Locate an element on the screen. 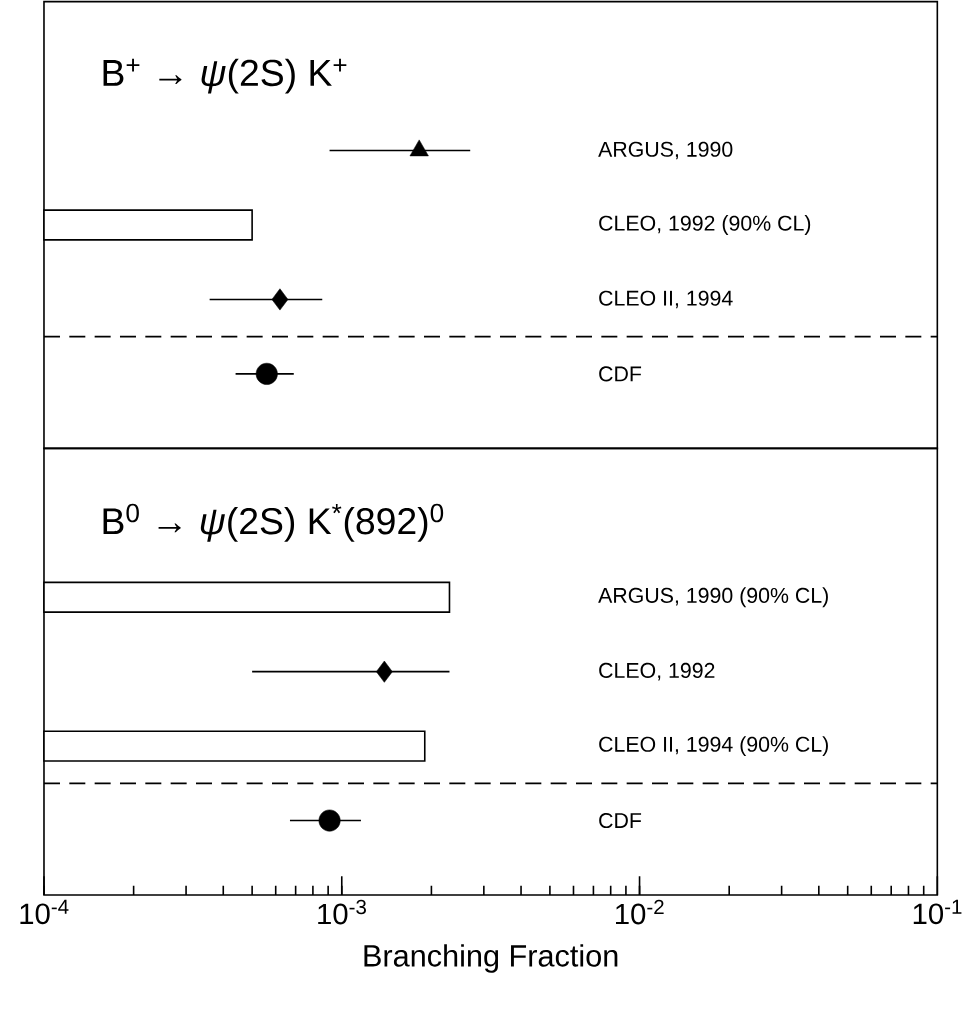  category-label: CLEO II, 1994 is located at coordinates (666, 299).